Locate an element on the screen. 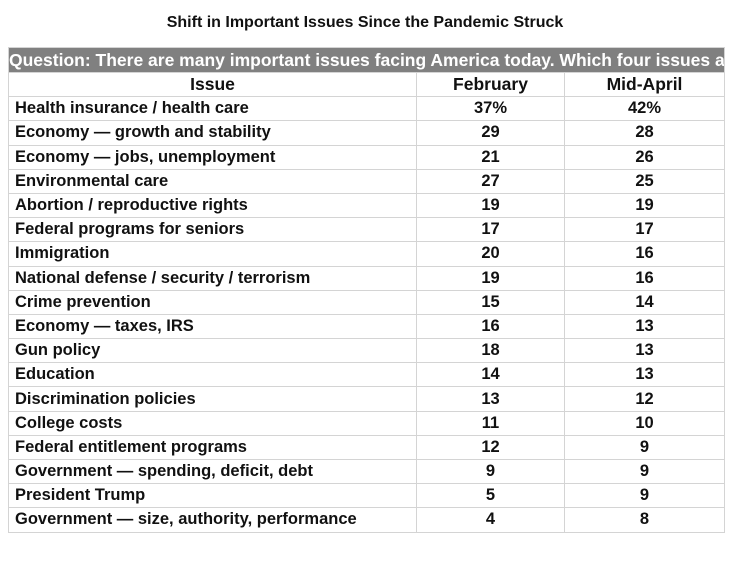 The image size is (730, 565). mid-april-value: 25 is located at coordinates (644, 181).